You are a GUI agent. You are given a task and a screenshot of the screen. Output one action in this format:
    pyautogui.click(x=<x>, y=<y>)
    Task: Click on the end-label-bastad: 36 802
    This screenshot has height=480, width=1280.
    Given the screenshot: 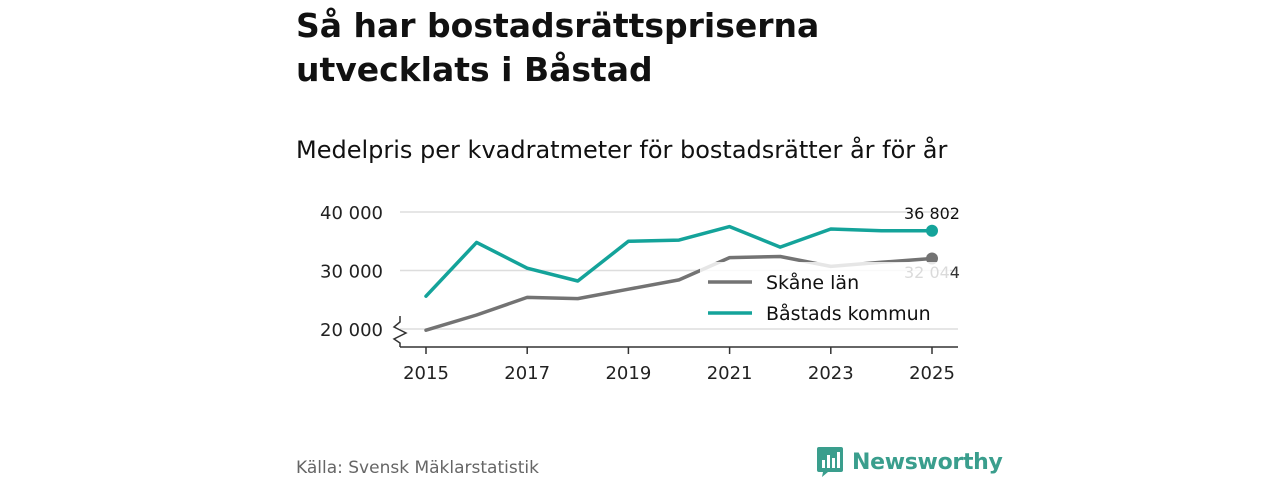 What is the action you would take?
    pyautogui.click(x=932, y=213)
    